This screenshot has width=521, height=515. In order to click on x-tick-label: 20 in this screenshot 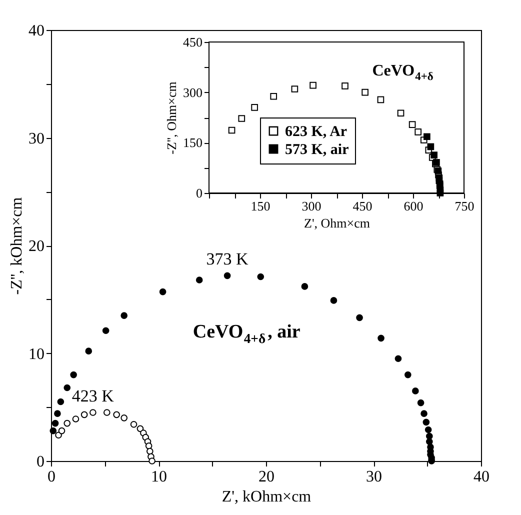, I will do `click(266, 477)`.